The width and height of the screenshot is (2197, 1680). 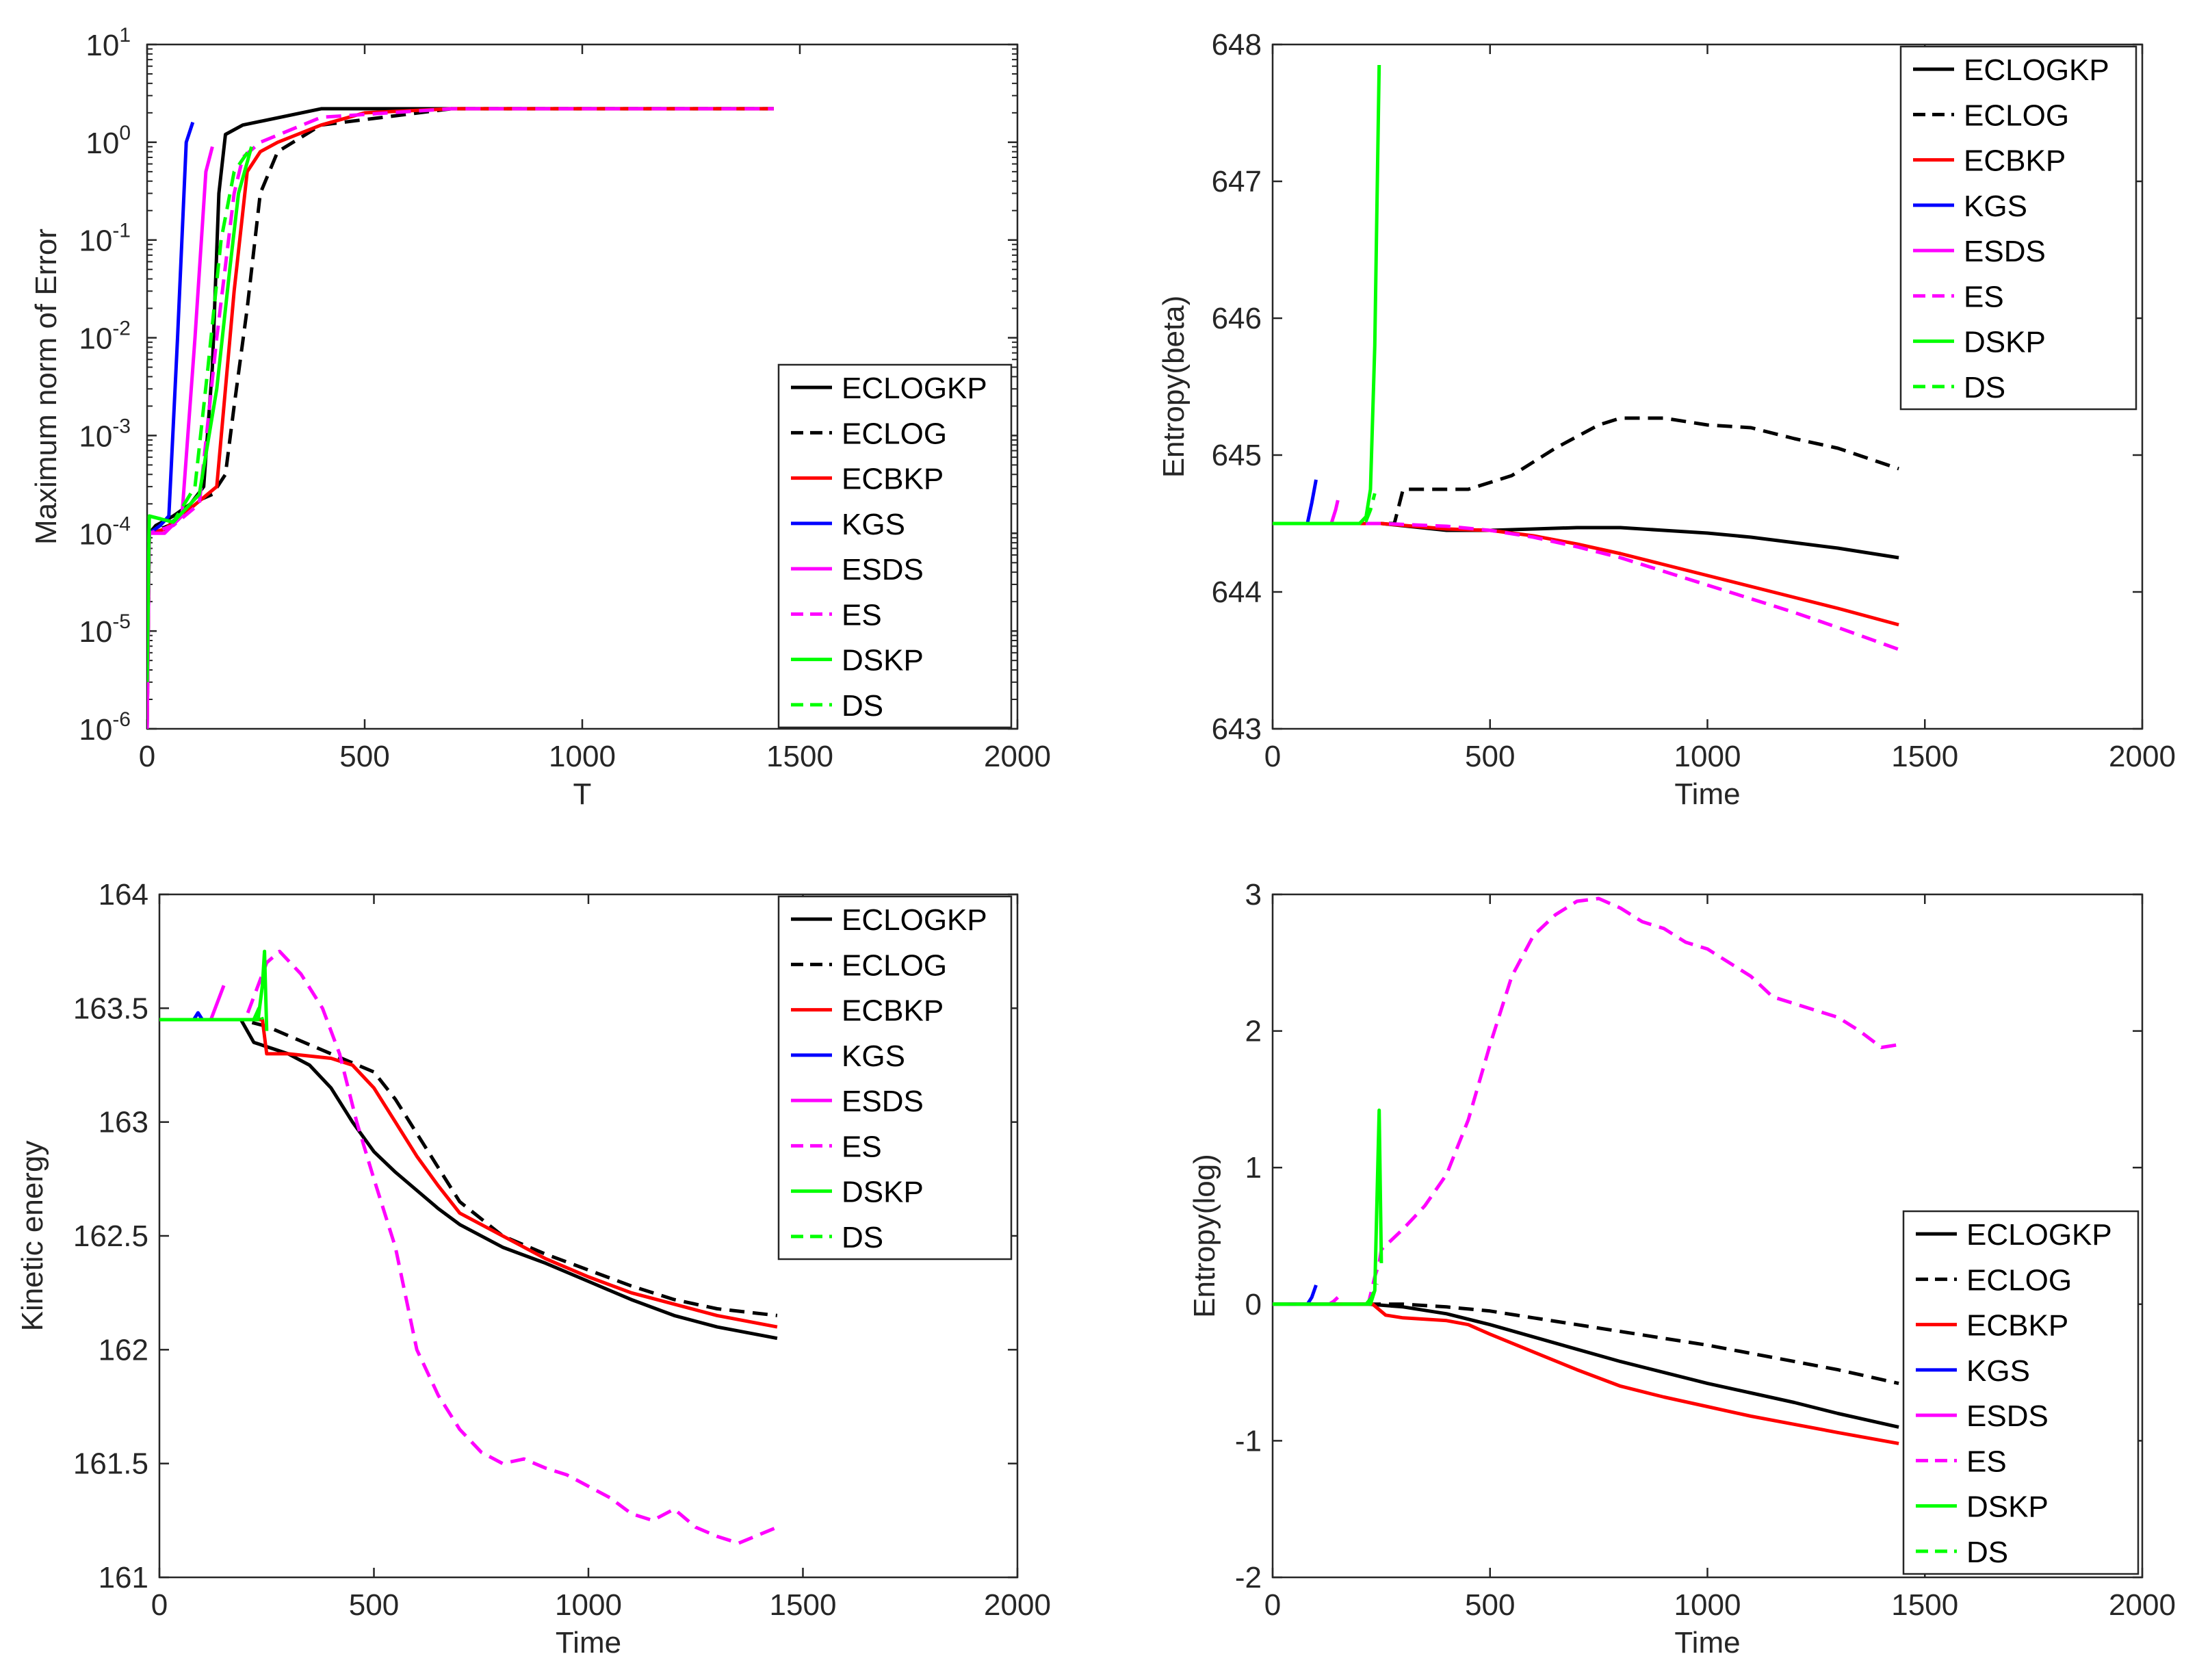 I want to click on y-tick-label: 1, so click(x=1253, y=1168).